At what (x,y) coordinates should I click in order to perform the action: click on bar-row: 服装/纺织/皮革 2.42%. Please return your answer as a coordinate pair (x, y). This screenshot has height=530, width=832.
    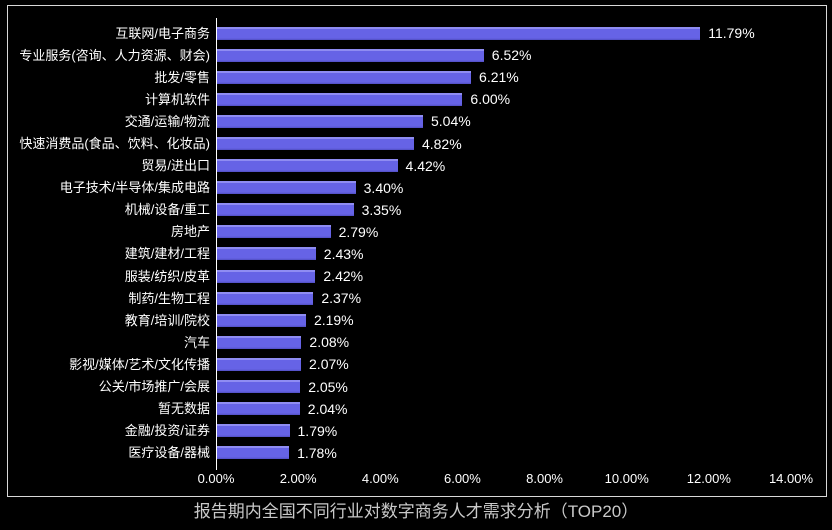
    Looking at the image, I should click on (417, 276).